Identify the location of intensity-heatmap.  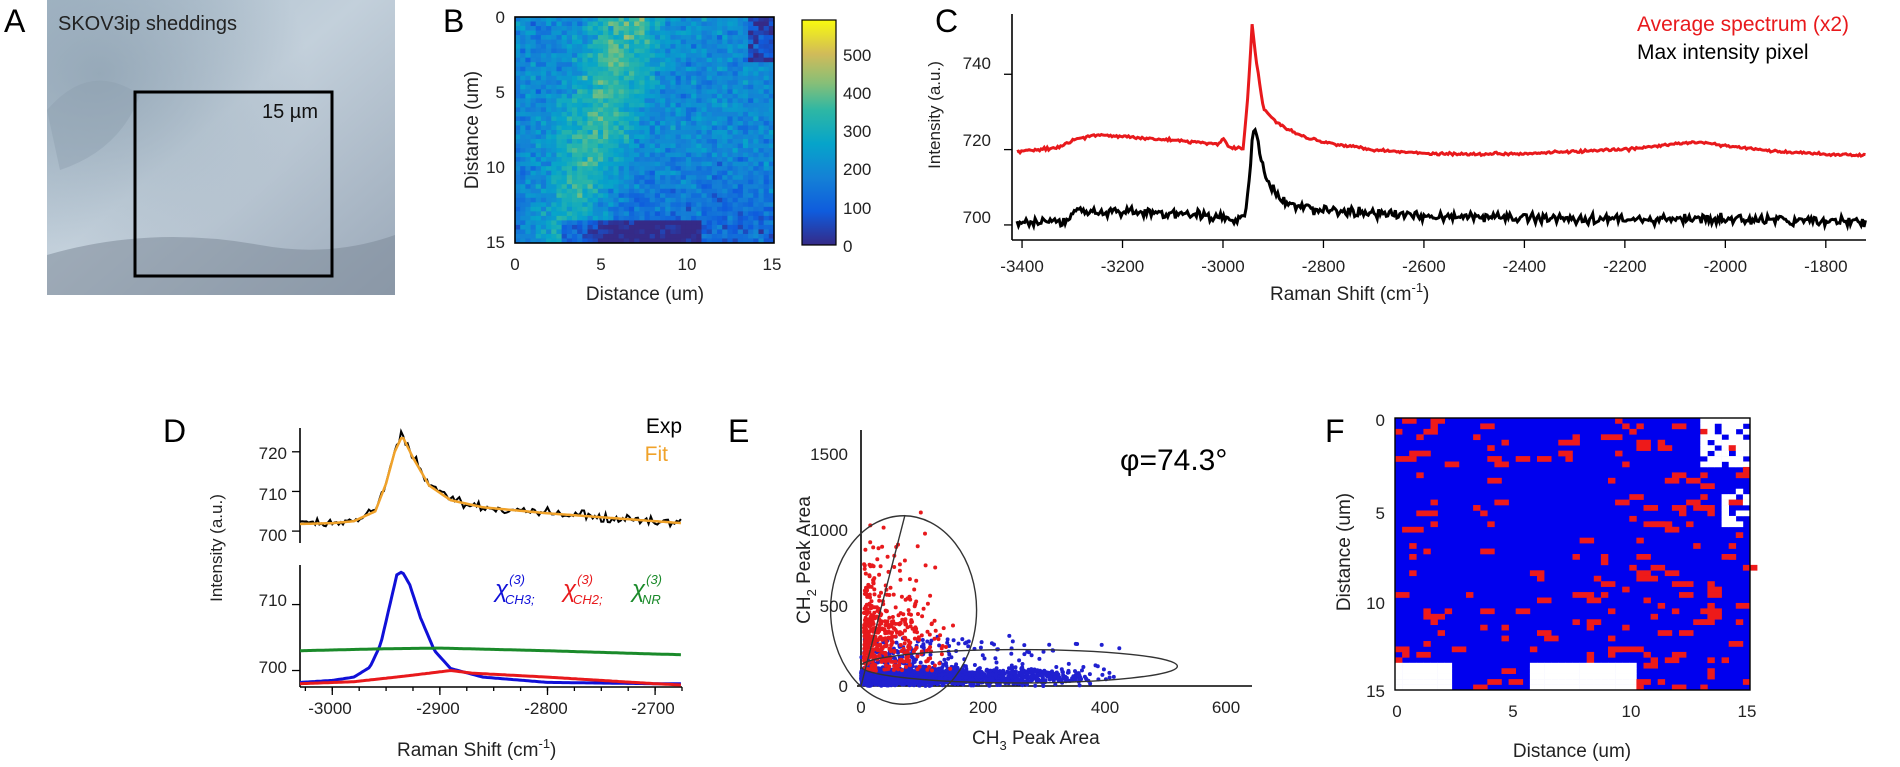
(645, 130).